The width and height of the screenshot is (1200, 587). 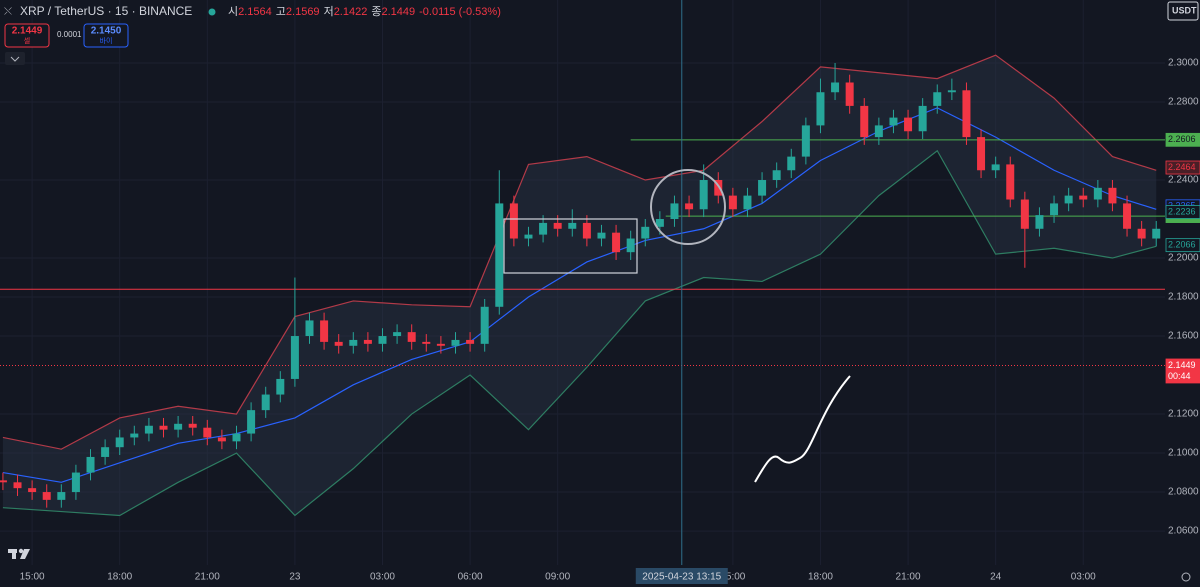 I want to click on open-label: 시, so click(x=233, y=12).